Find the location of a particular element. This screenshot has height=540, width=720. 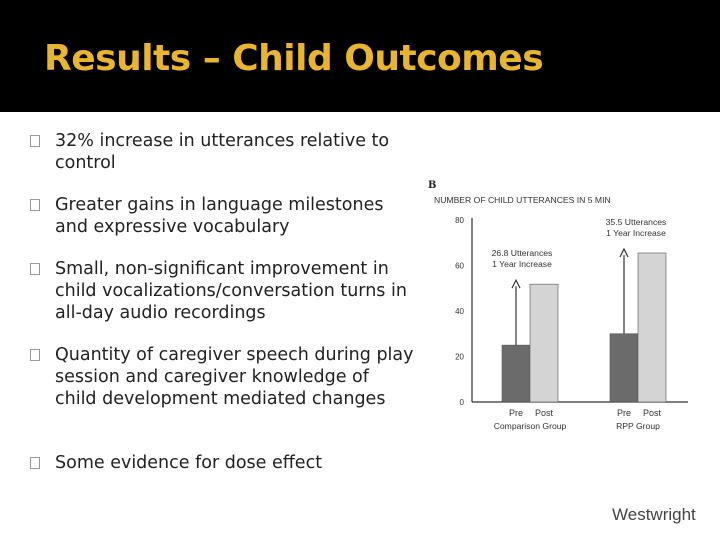

chart-title: NUMBER OF CHILD UTTERANCES IN 5 MIN is located at coordinates (522, 200).